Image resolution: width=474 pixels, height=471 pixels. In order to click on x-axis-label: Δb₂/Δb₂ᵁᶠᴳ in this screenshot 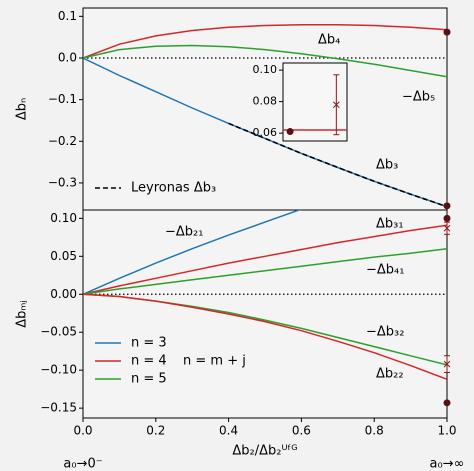, I will do `click(264, 451)`.